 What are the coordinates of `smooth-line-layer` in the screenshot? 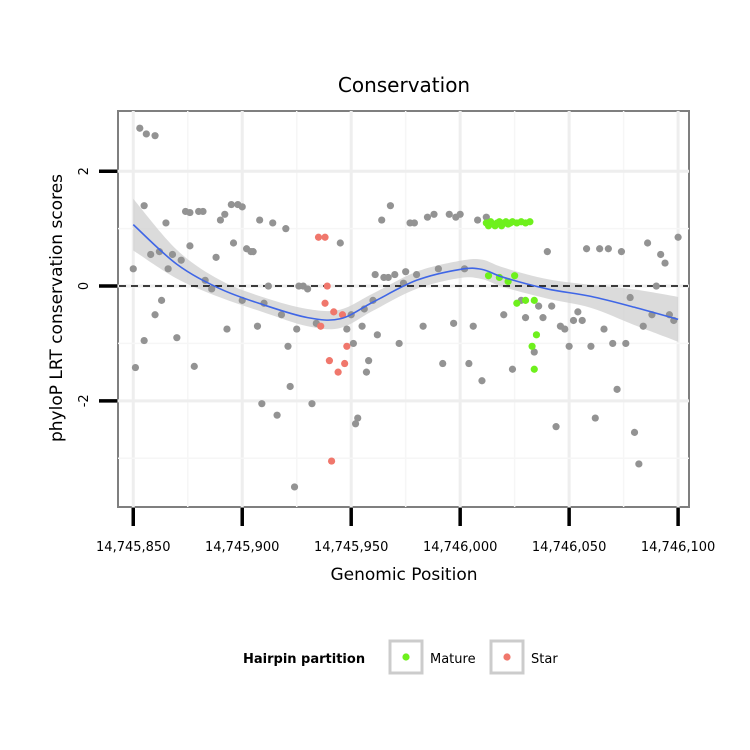 It's located at (405, 272).